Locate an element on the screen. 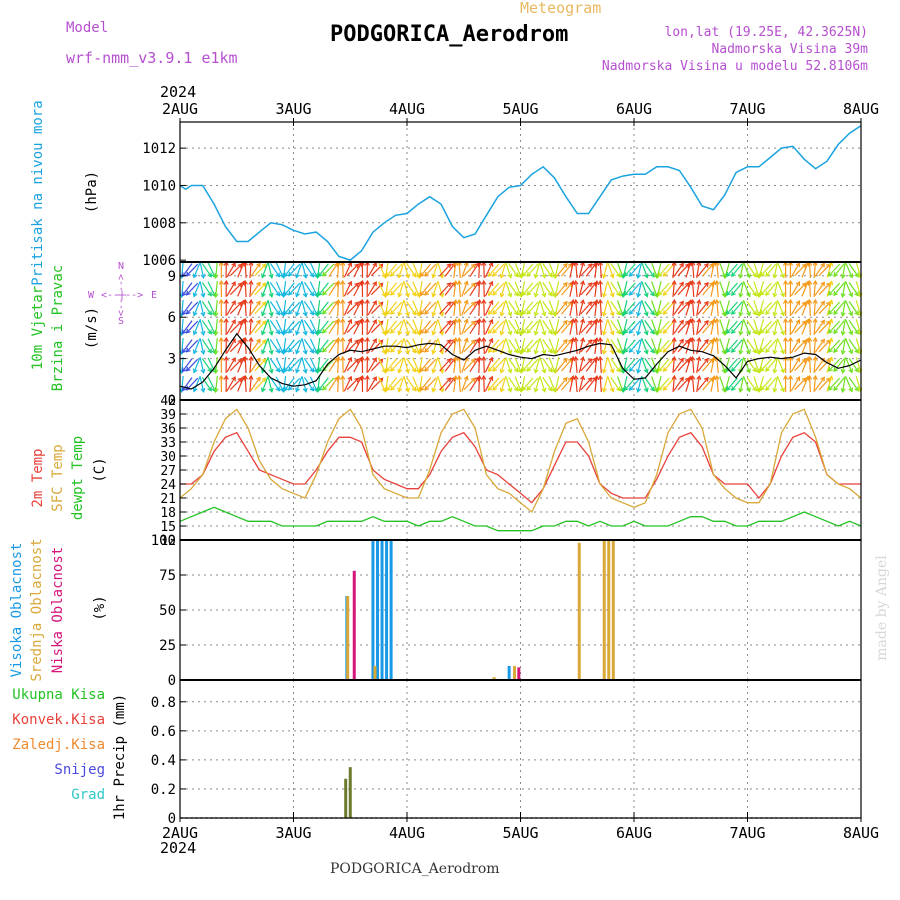 Image resolution: width=900 pixels, height=900 pixels. precip-ytick-label: 0 is located at coordinates (172, 819).